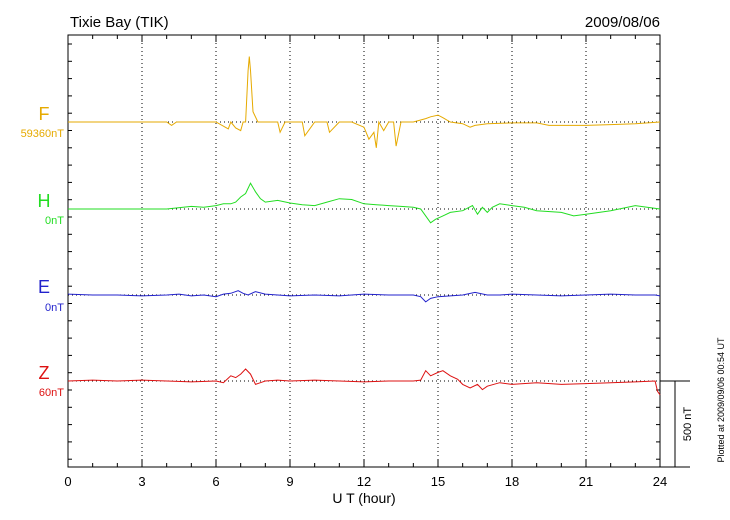 The width and height of the screenshot is (730, 520). Describe the element at coordinates (586, 481) in the screenshot. I see `x-tick-label-21: 21` at that location.